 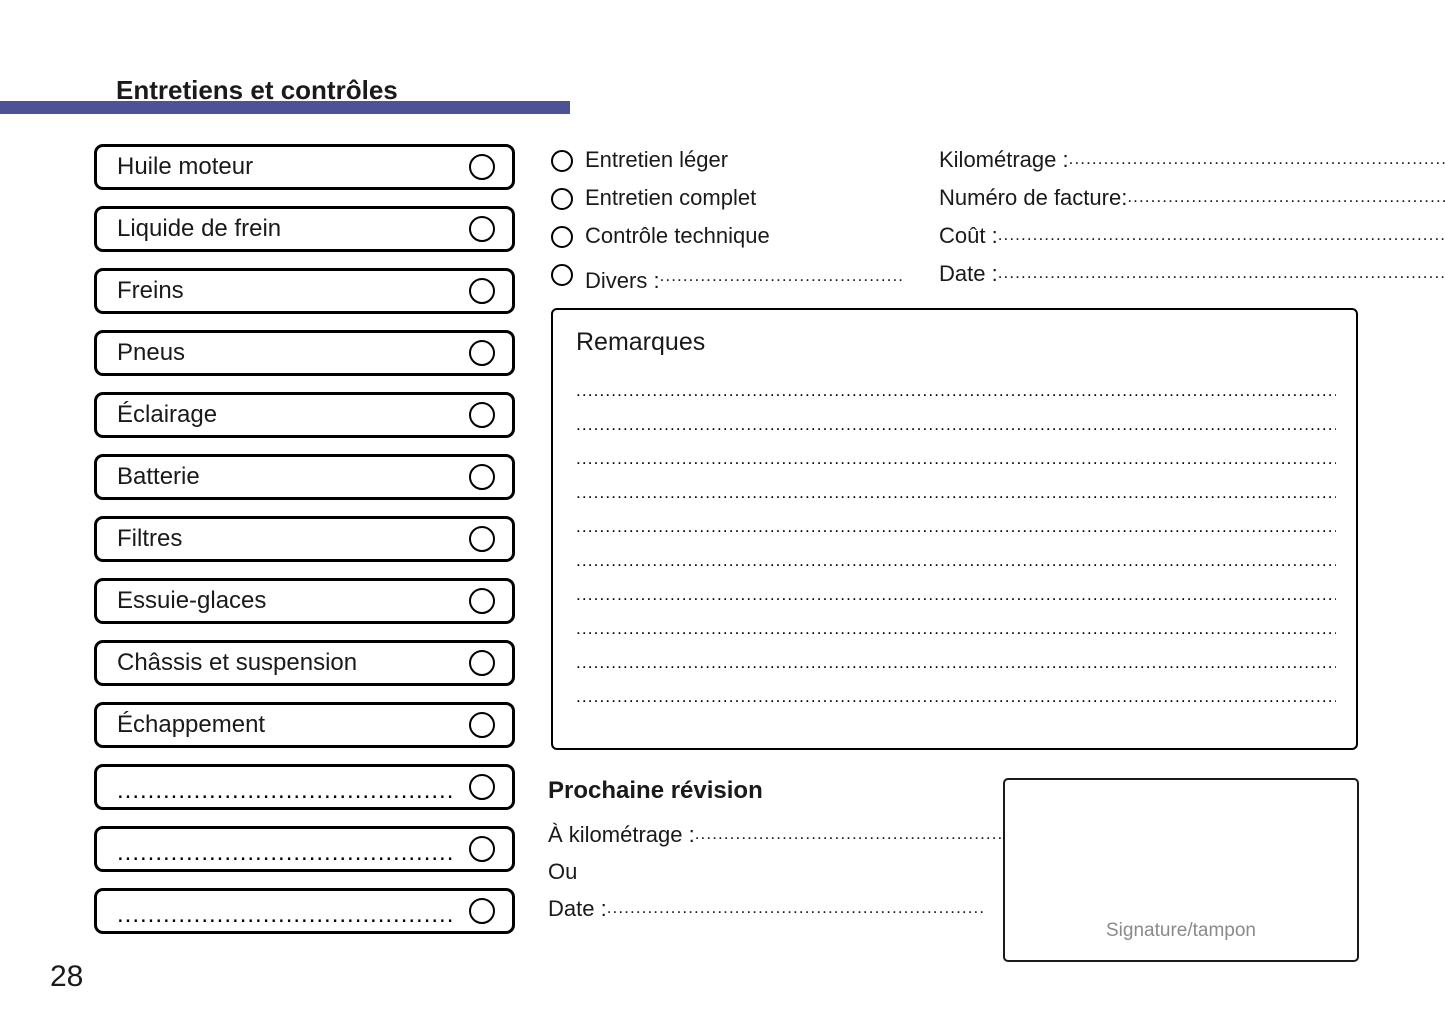 I want to click on service-type-label: Entretien léger, so click(x=656, y=159).